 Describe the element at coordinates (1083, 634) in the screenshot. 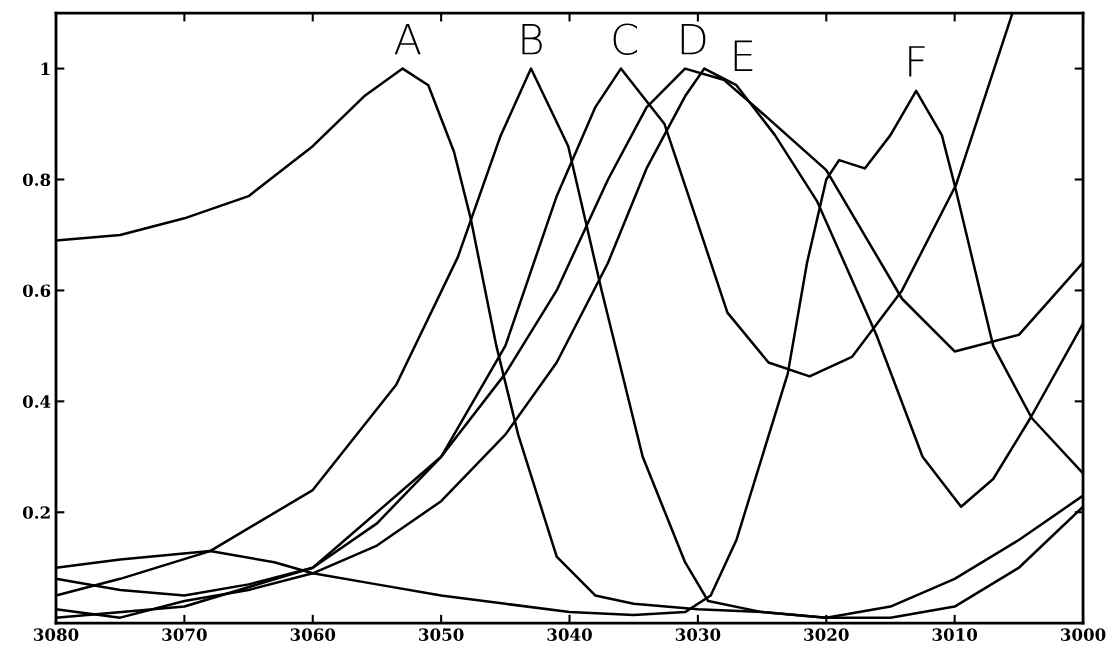

I see `x-tick-label: 3000` at that location.